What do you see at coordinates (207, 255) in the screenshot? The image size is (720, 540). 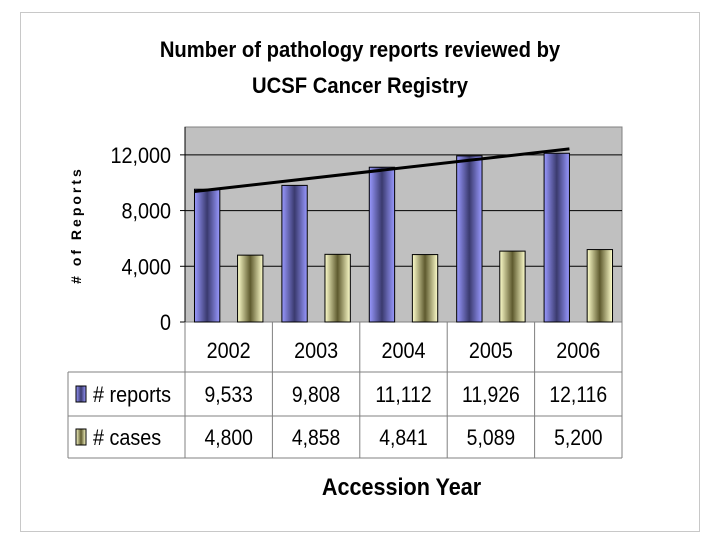 I see `bar-reports-2002` at bounding box center [207, 255].